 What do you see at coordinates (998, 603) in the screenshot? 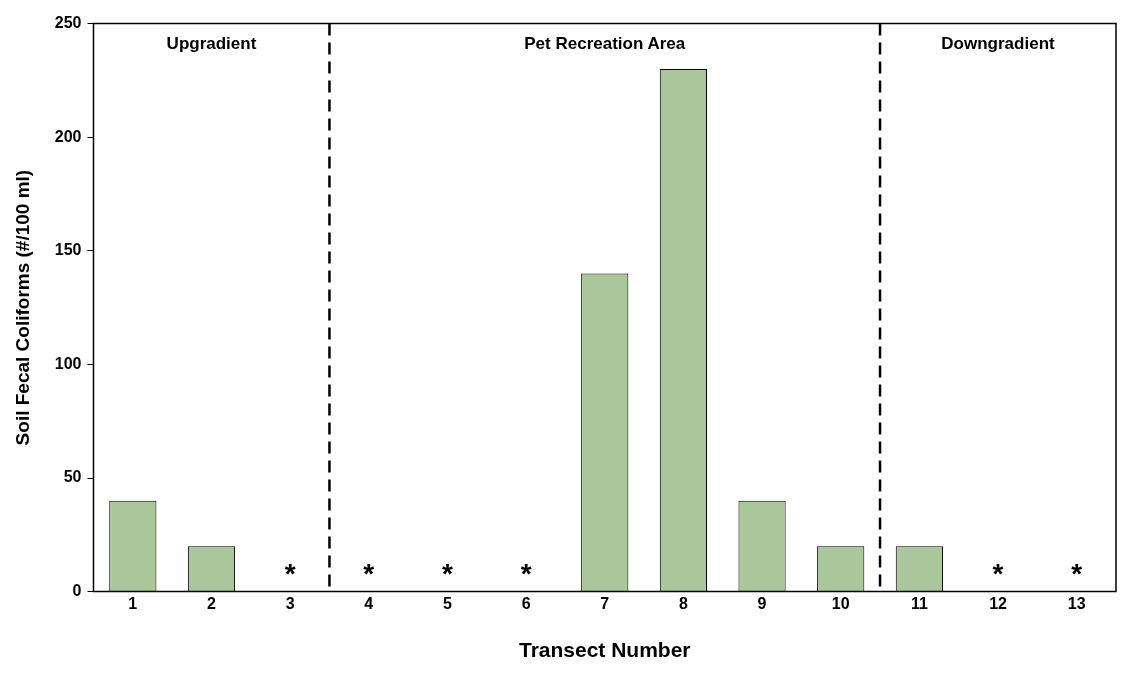
I see `x-tick-label: 12` at bounding box center [998, 603].